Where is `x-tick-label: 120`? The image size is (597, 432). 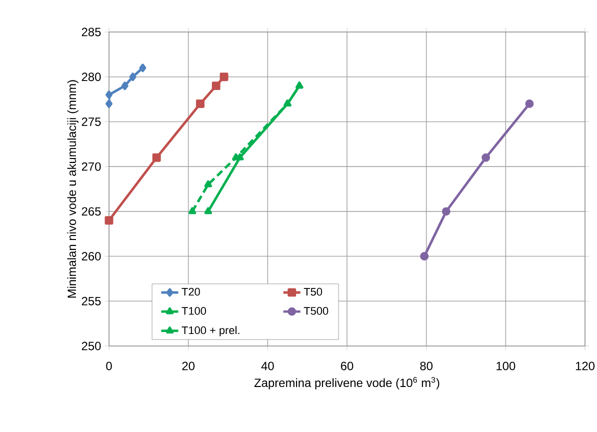
x-tick-label: 120 is located at coordinates (585, 366).